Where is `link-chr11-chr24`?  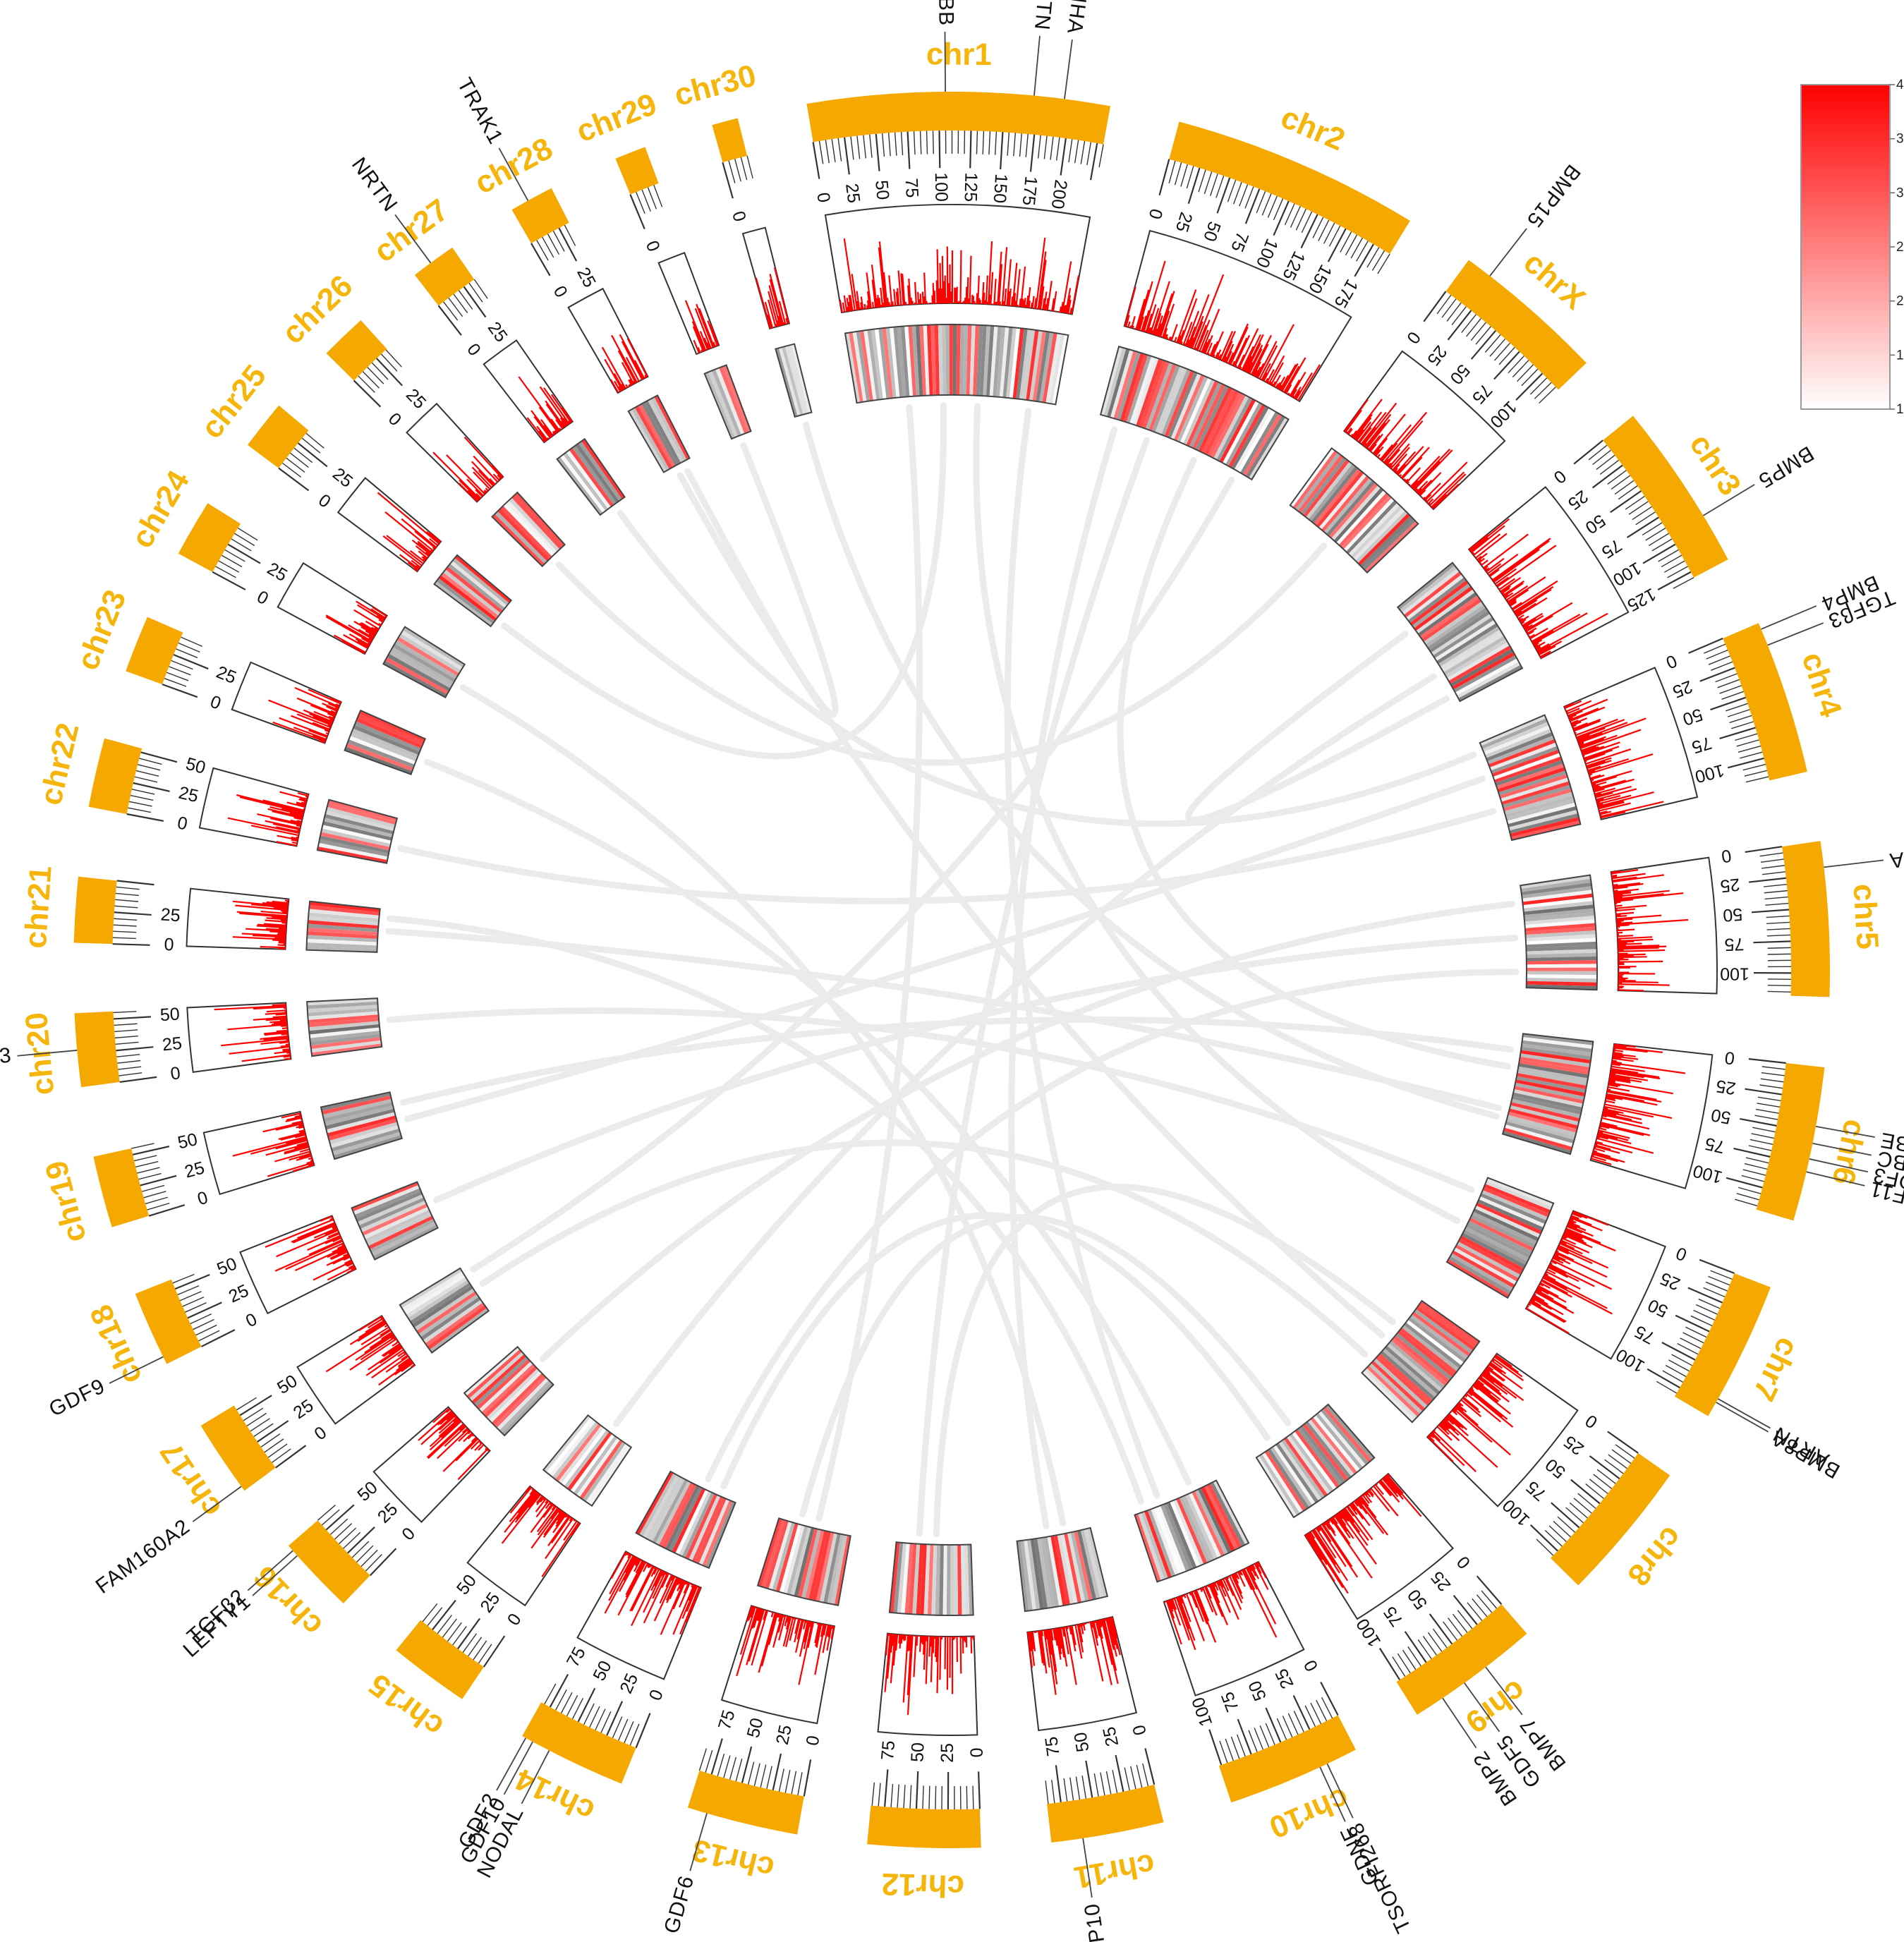
link-chr11-chr24 is located at coordinates (763, 1105).